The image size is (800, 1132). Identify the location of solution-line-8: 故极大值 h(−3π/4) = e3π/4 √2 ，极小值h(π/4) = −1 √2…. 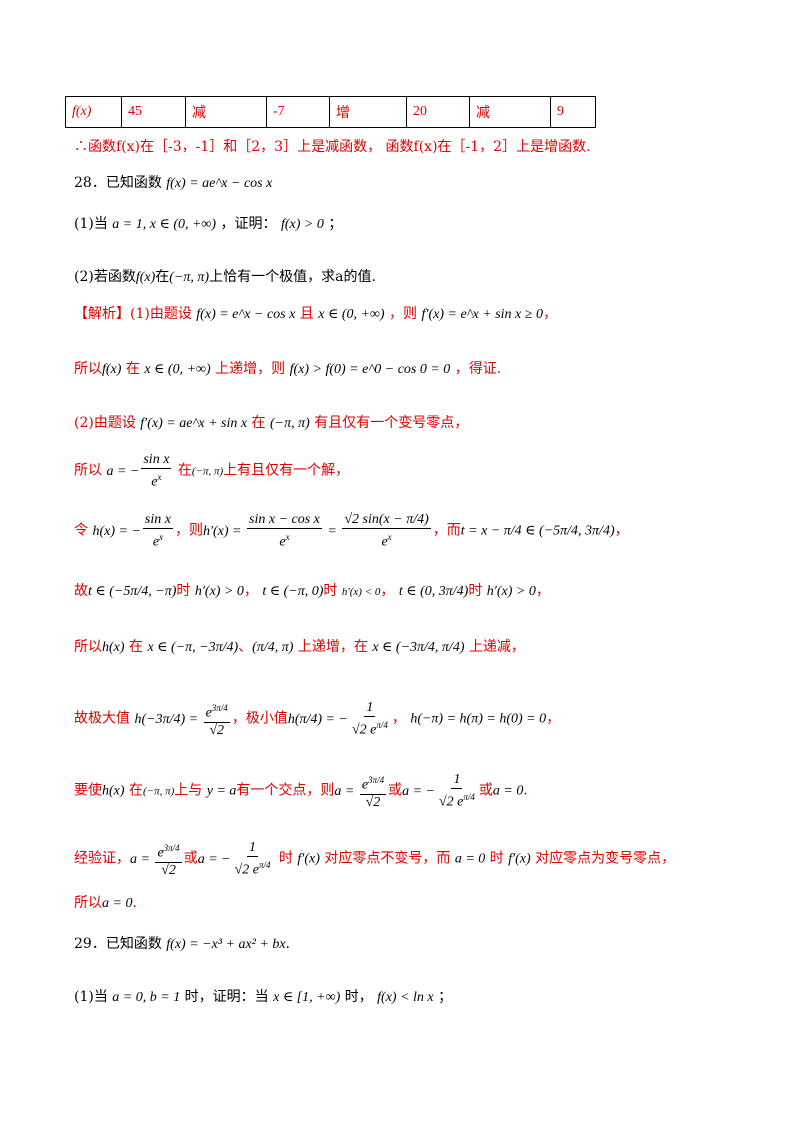
(317, 719).